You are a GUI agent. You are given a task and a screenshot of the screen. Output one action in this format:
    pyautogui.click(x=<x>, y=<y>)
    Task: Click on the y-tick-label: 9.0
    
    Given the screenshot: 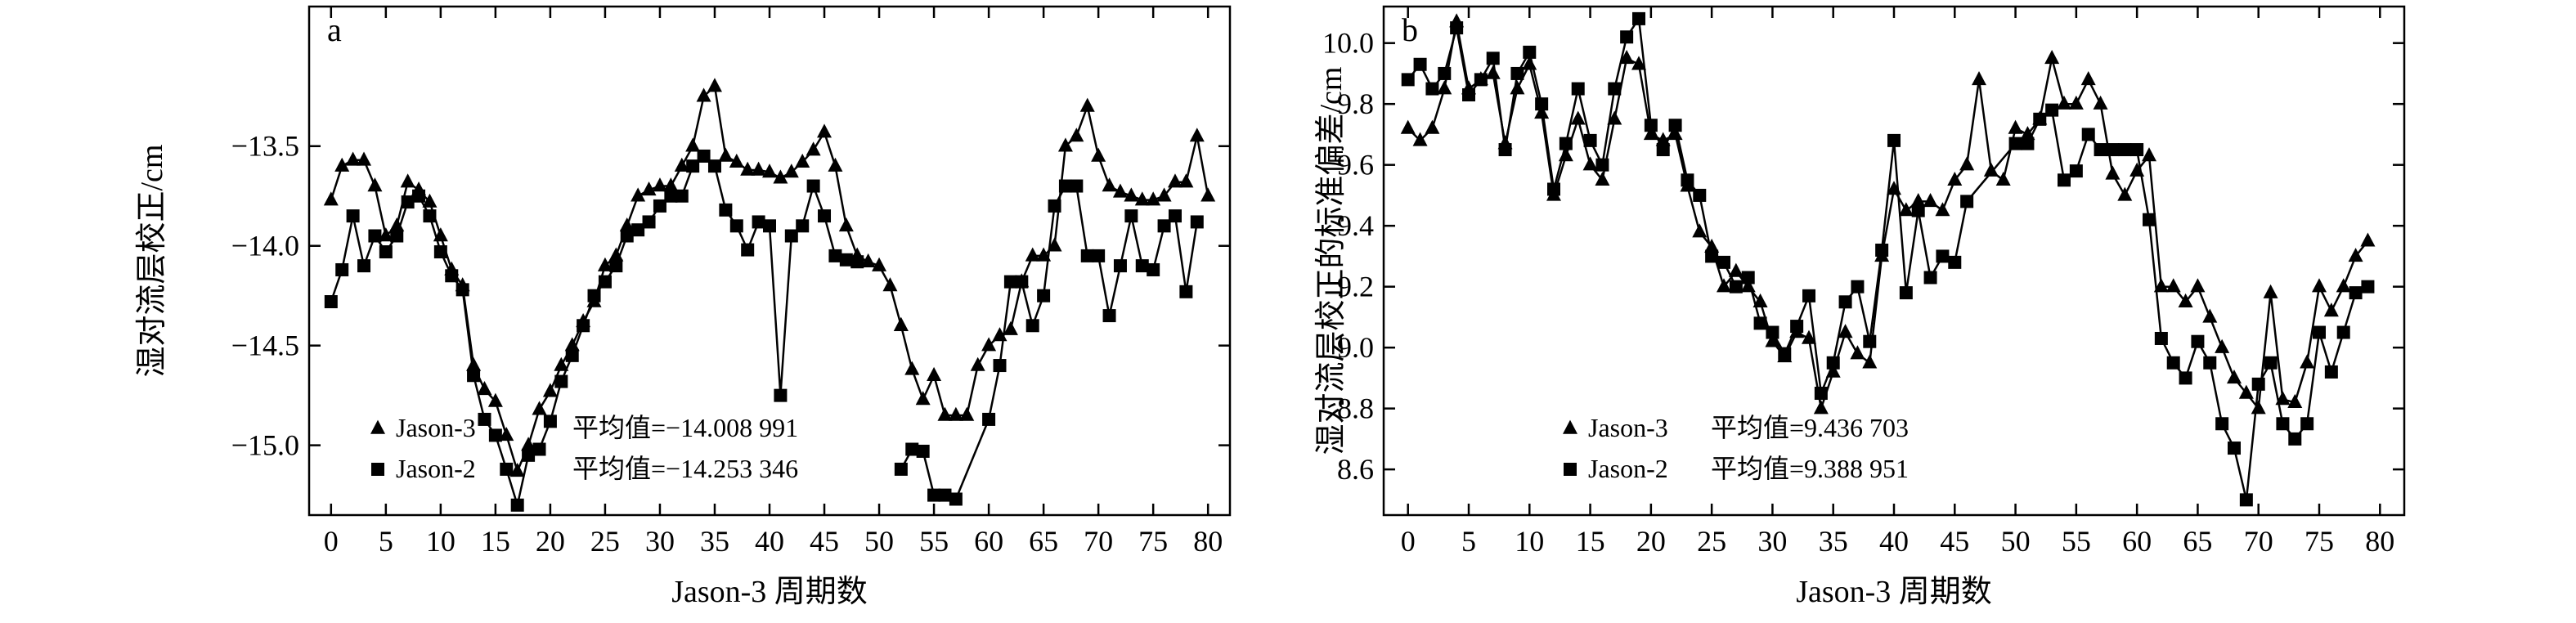 What is the action you would take?
    pyautogui.click(x=1355, y=347)
    